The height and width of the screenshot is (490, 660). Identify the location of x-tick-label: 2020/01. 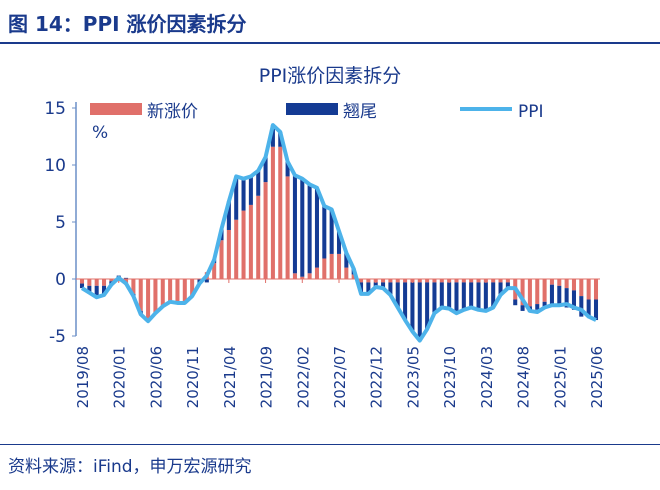
(120, 377).